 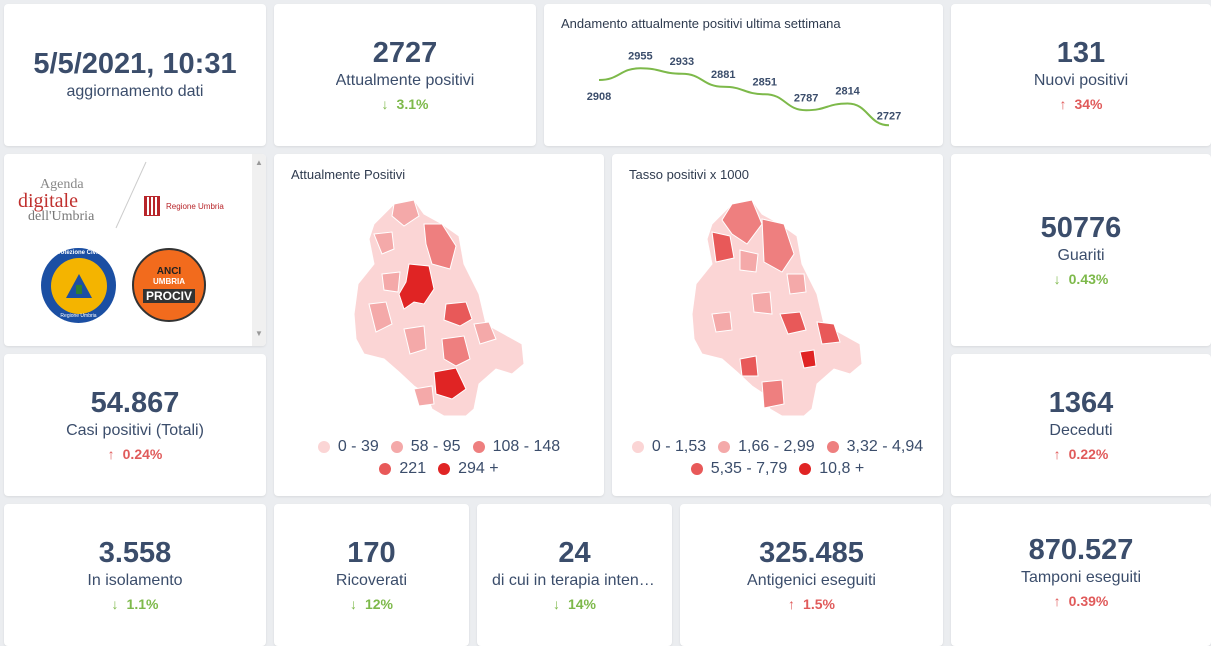 What do you see at coordinates (668, 447) in the screenshot?
I see `legend-entry: 0 - 1,53` at bounding box center [668, 447].